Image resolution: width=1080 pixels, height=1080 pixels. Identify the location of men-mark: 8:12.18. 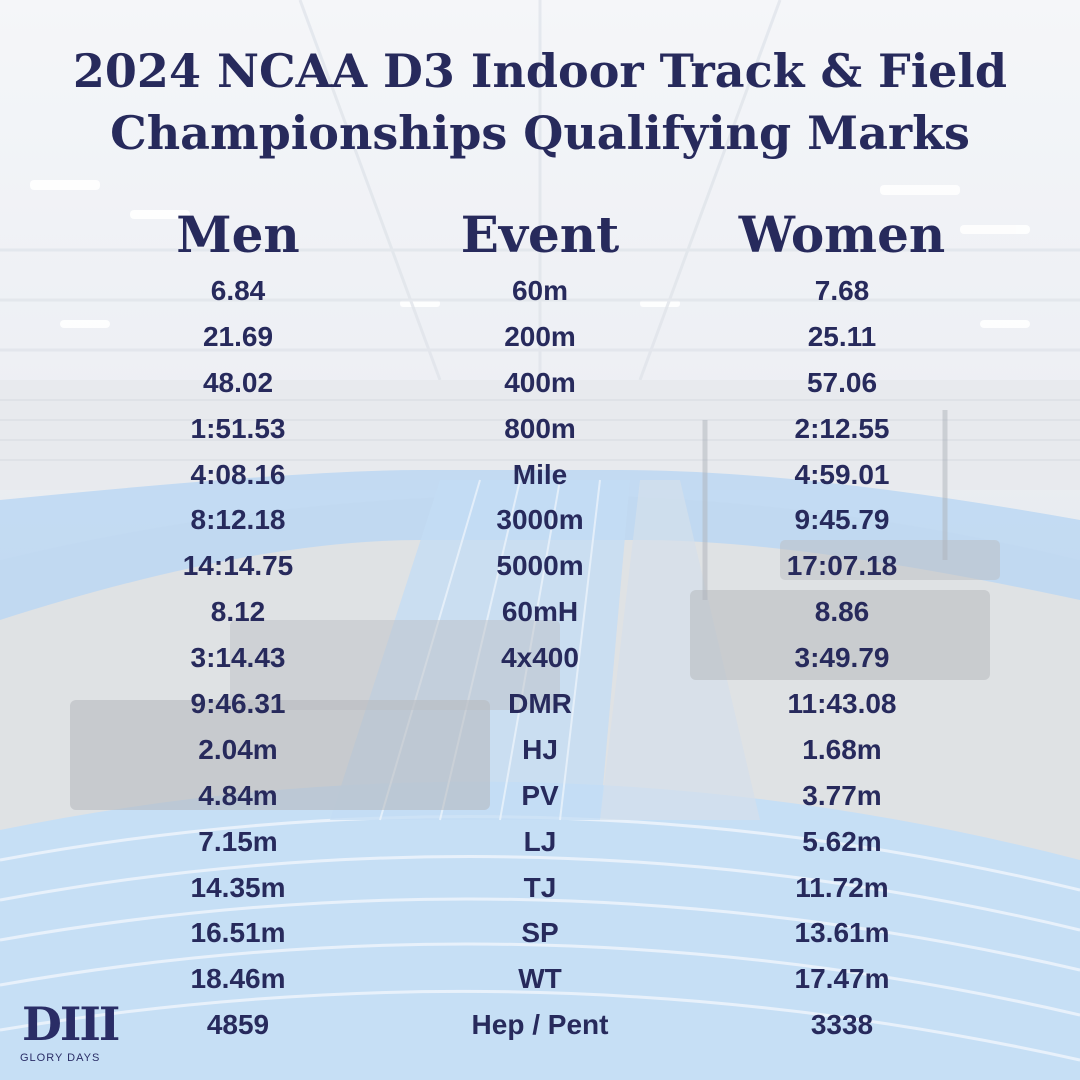
(238, 520).